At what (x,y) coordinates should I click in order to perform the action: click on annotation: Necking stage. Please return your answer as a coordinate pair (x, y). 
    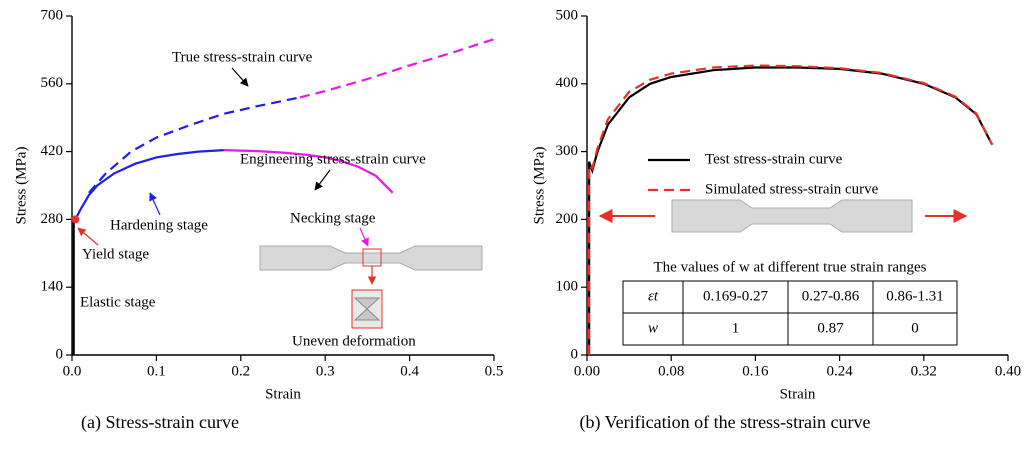
    Looking at the image, I should click on (333, 218).